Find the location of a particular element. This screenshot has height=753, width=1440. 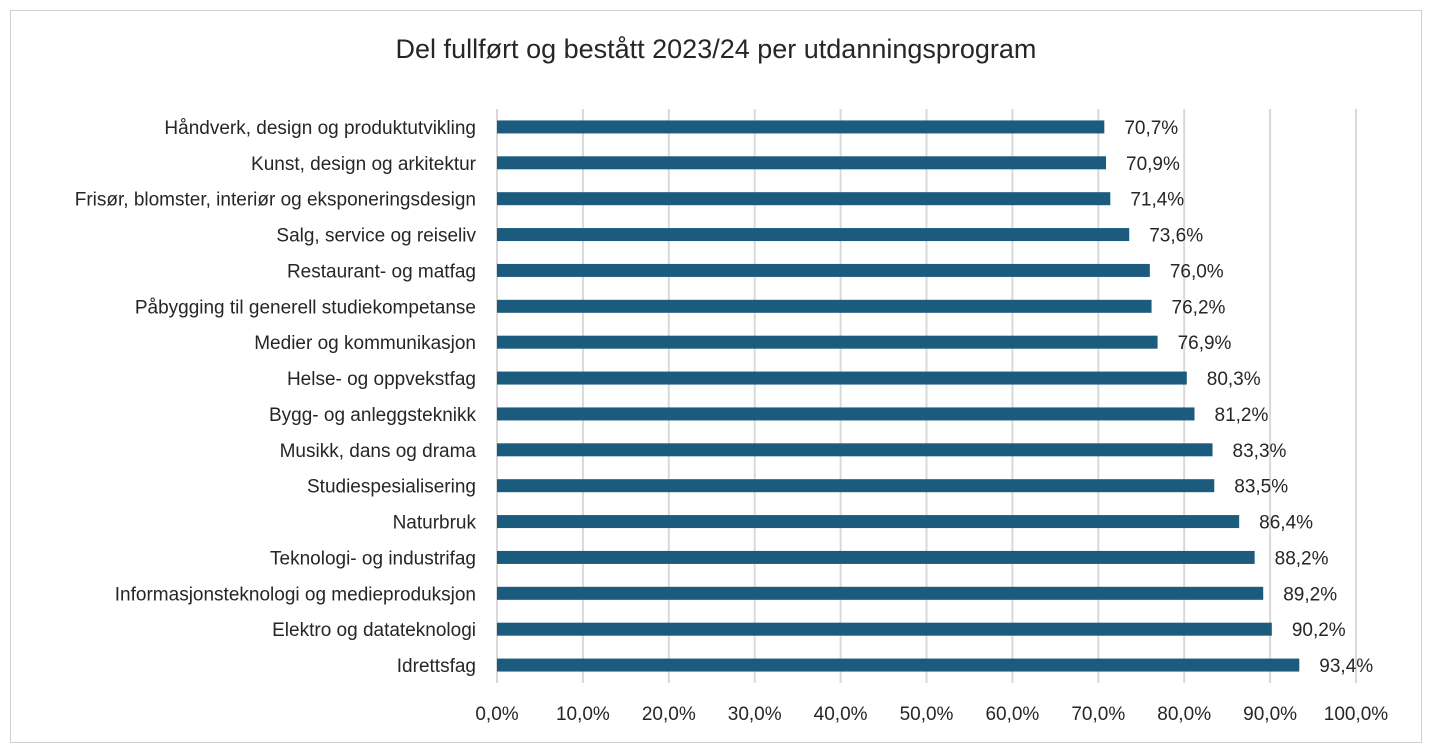

x-tick-label: 100,0% is located at coordinates (1356, 714).